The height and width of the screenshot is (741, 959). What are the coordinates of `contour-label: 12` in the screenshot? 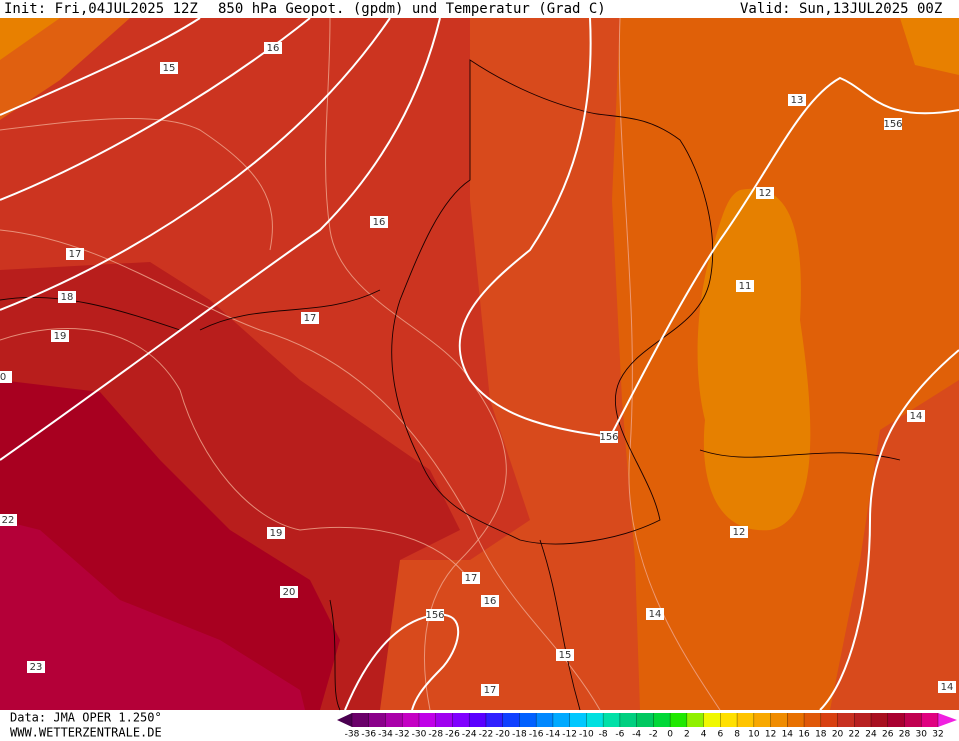 It's located at (765, 193).